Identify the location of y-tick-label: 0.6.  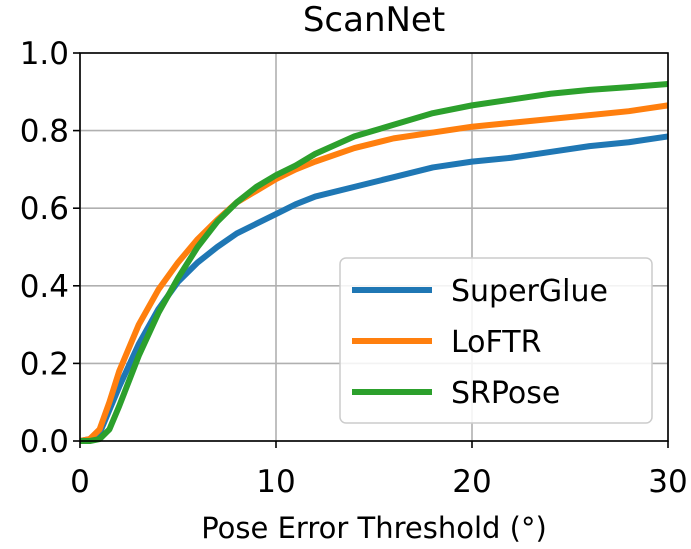
(44, 209).